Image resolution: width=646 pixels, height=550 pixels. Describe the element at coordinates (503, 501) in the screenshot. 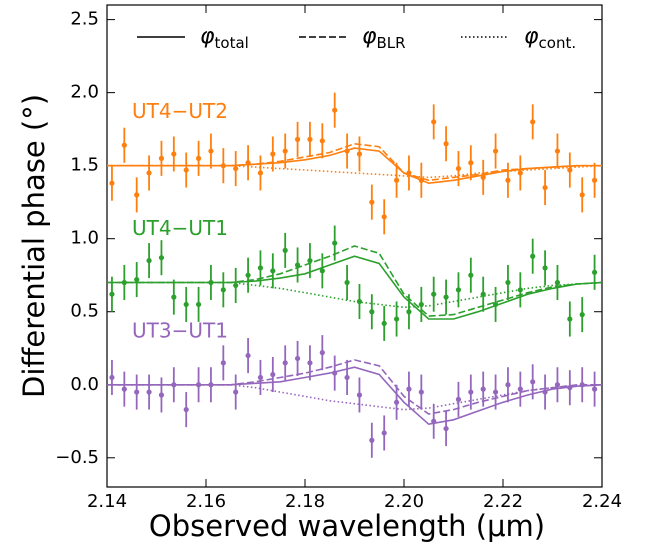

I see `x-tick-label: 2.22` at that location.